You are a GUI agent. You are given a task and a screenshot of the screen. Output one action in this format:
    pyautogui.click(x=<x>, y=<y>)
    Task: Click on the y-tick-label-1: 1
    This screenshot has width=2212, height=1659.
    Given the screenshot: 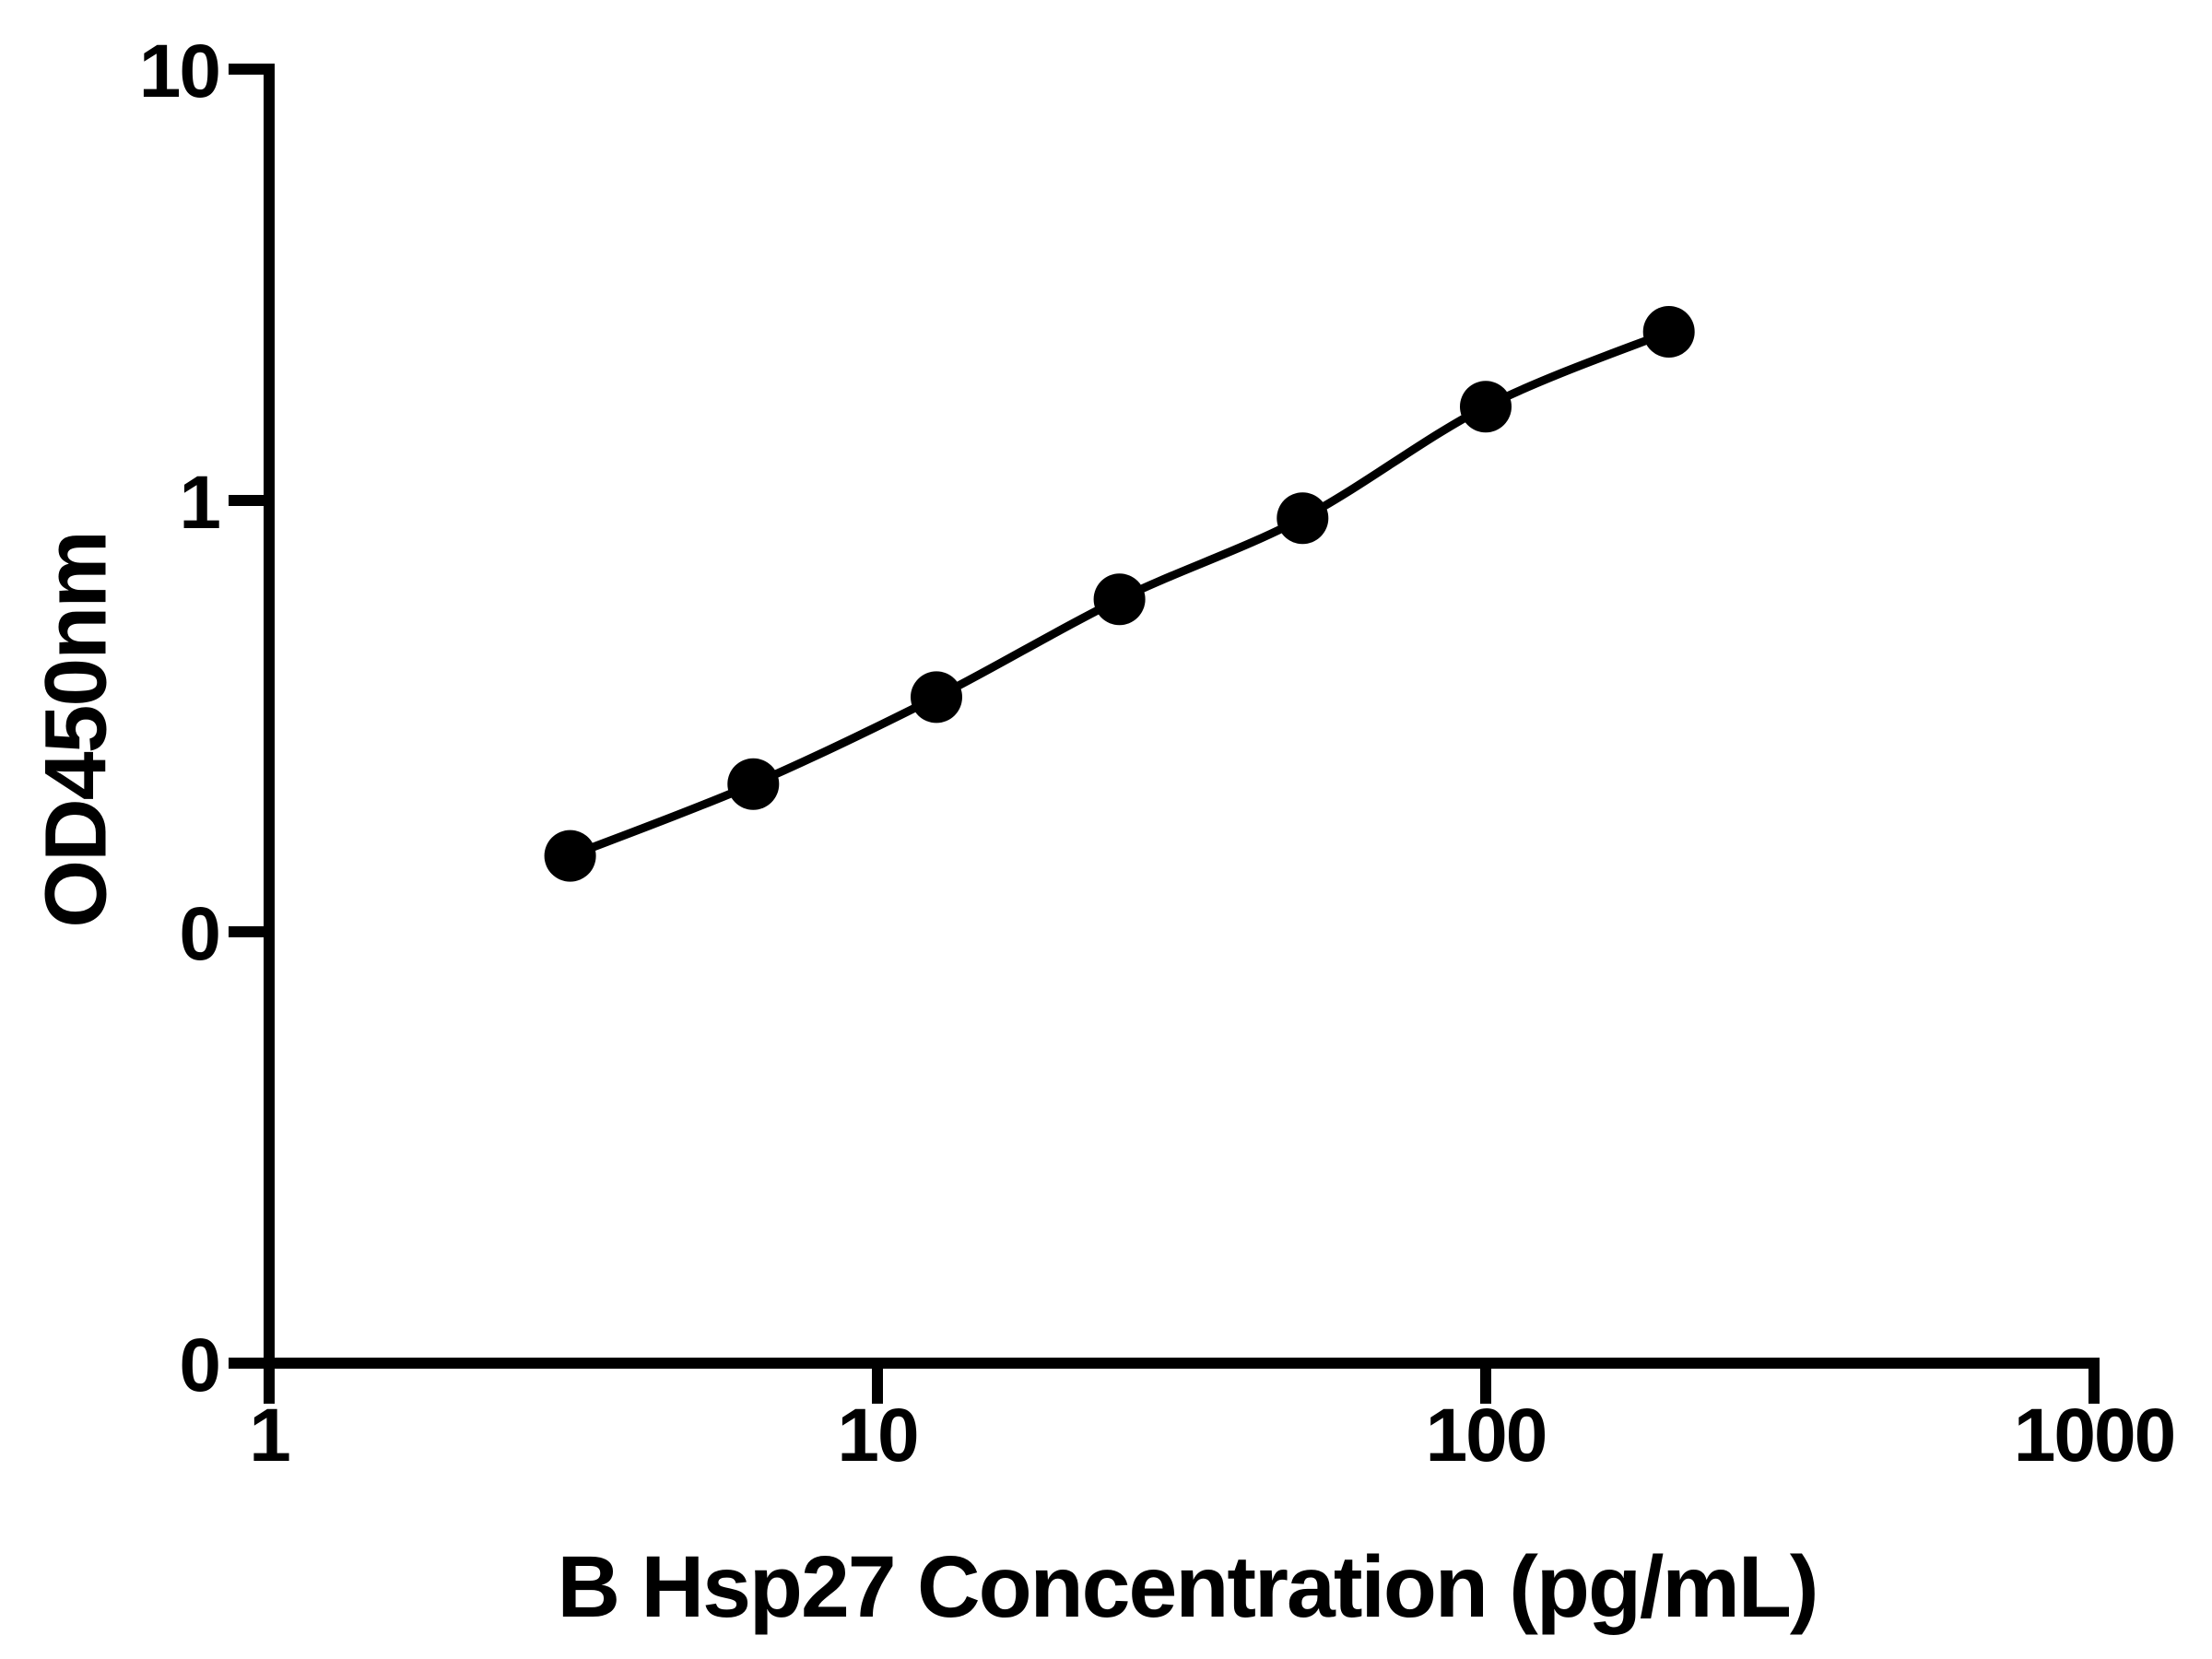 What is the action you would take?
    pyautogui.click(x=199, y=503)
    